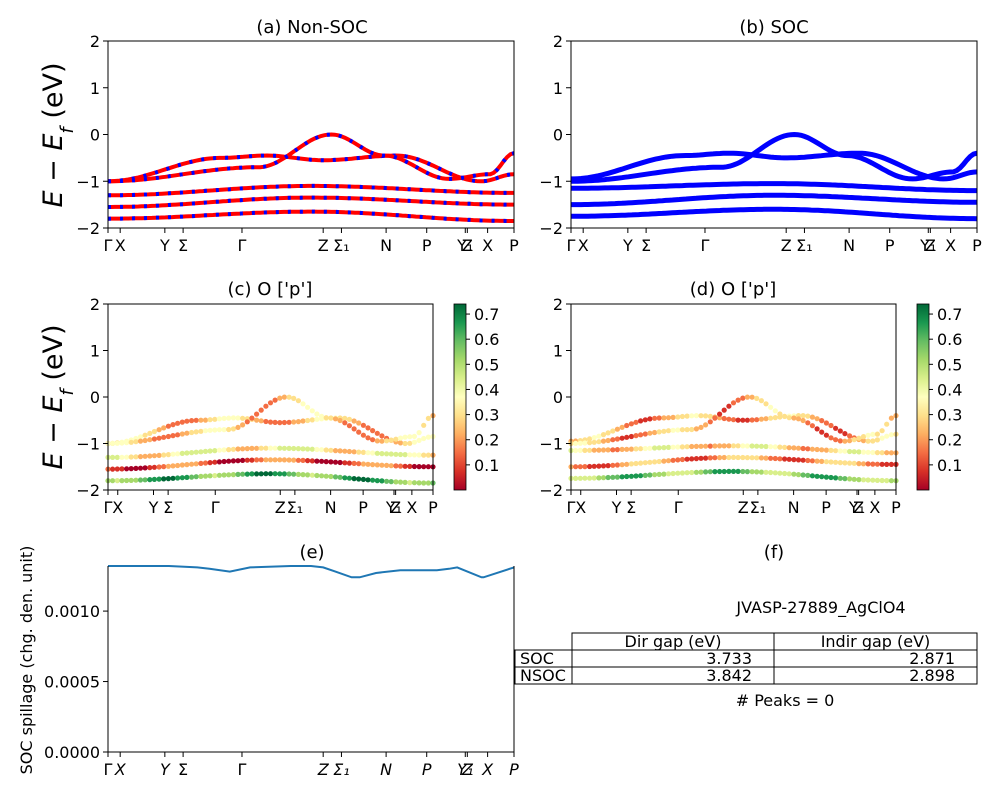 This screenshot has width=1000, height=800. I want to click on panel-b-title: (b) SOC, so click(773, 27).